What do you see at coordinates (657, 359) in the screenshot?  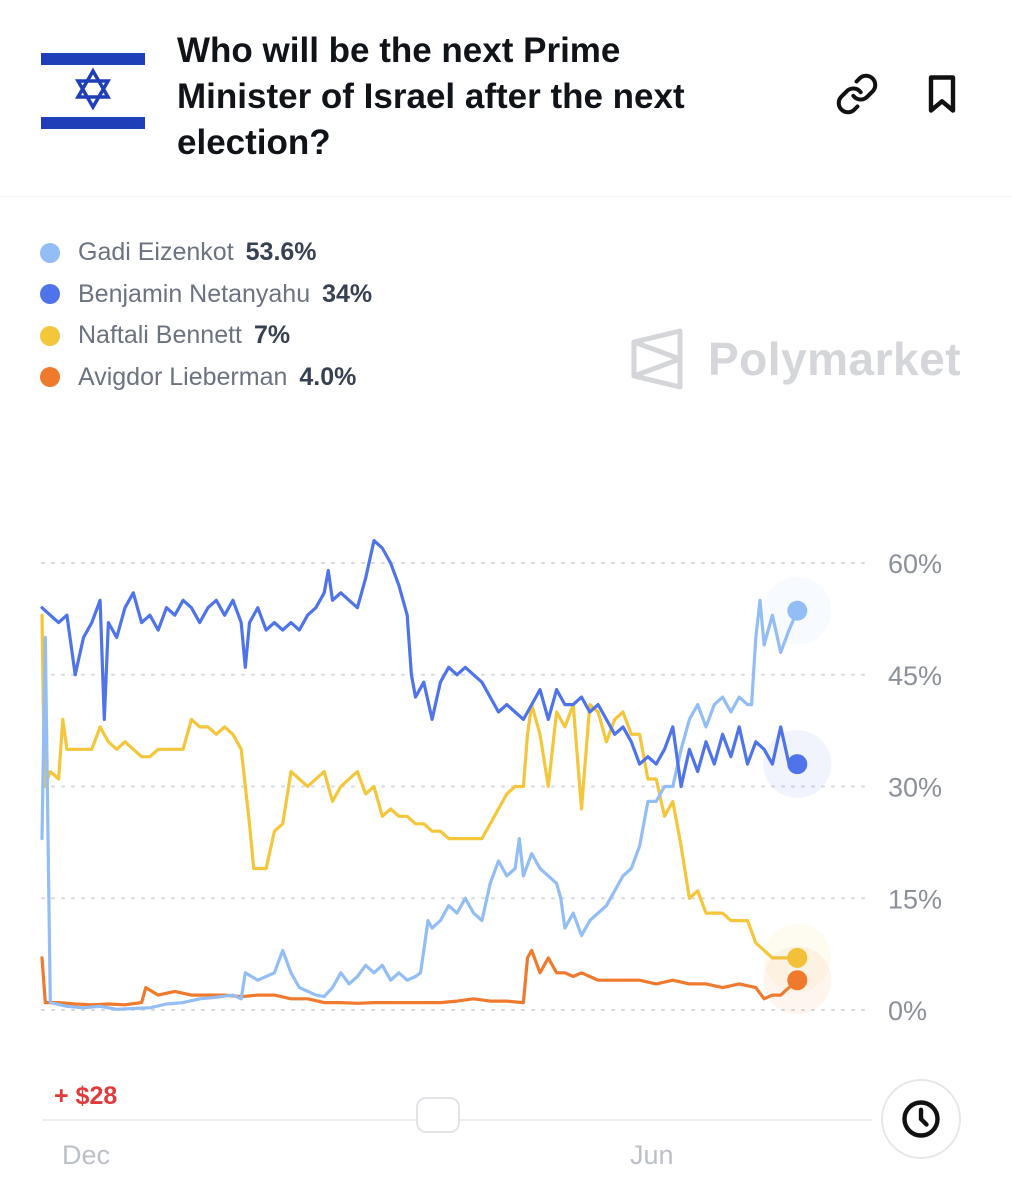 I see `polymarket-logo-icon` at bounding box center [657, 359].